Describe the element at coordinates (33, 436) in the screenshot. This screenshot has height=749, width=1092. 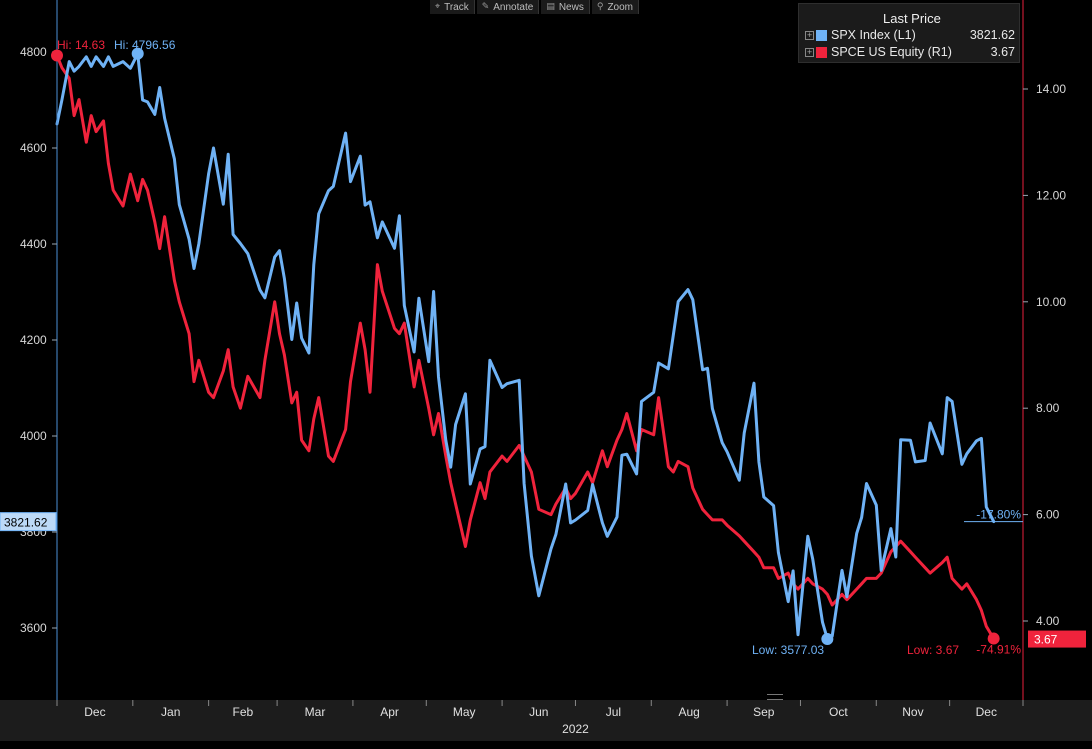
I see `left-tick-label: 4000` at that location.